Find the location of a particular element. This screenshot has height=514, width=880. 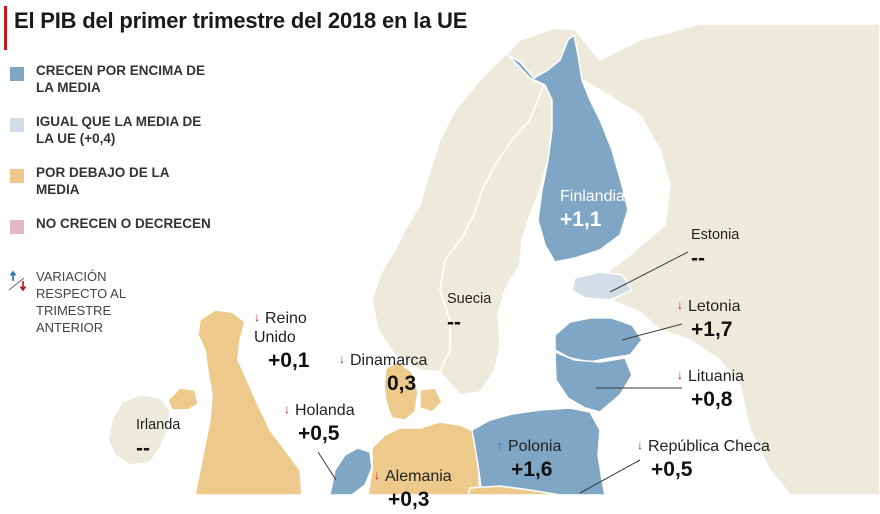

label-republica-checa: ↓ República Checa +0,5 is located at coordinates (703, 460).